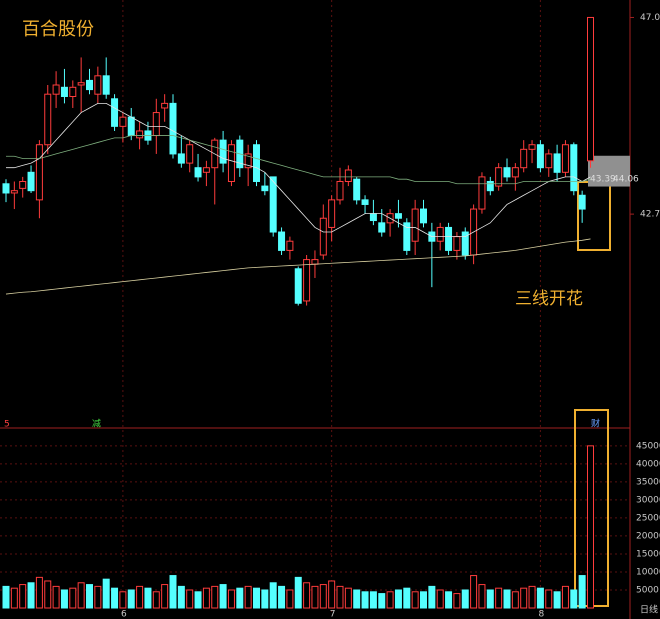 Image resolution: width=660 pixels, height=619 pixels. I want to click on x-tick-label: 6, so click(124, 614).